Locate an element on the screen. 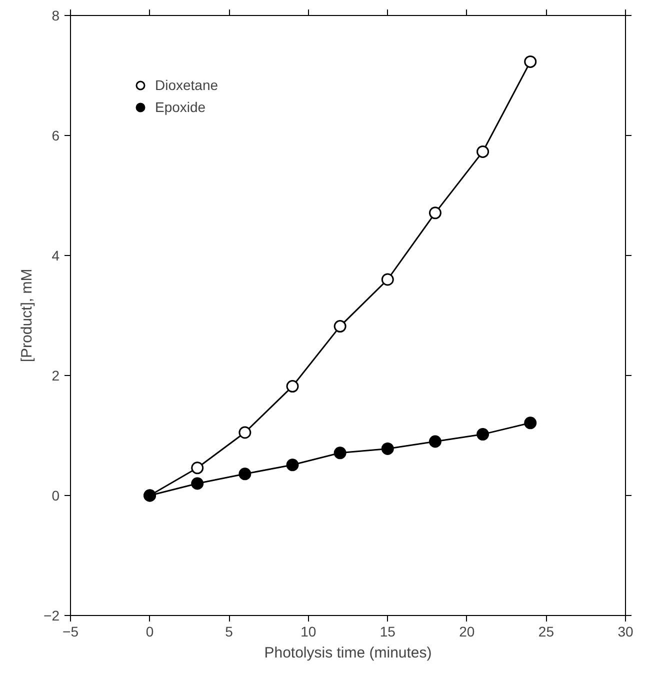  x-tick-label: 15 is located at coordinates (388, 632).